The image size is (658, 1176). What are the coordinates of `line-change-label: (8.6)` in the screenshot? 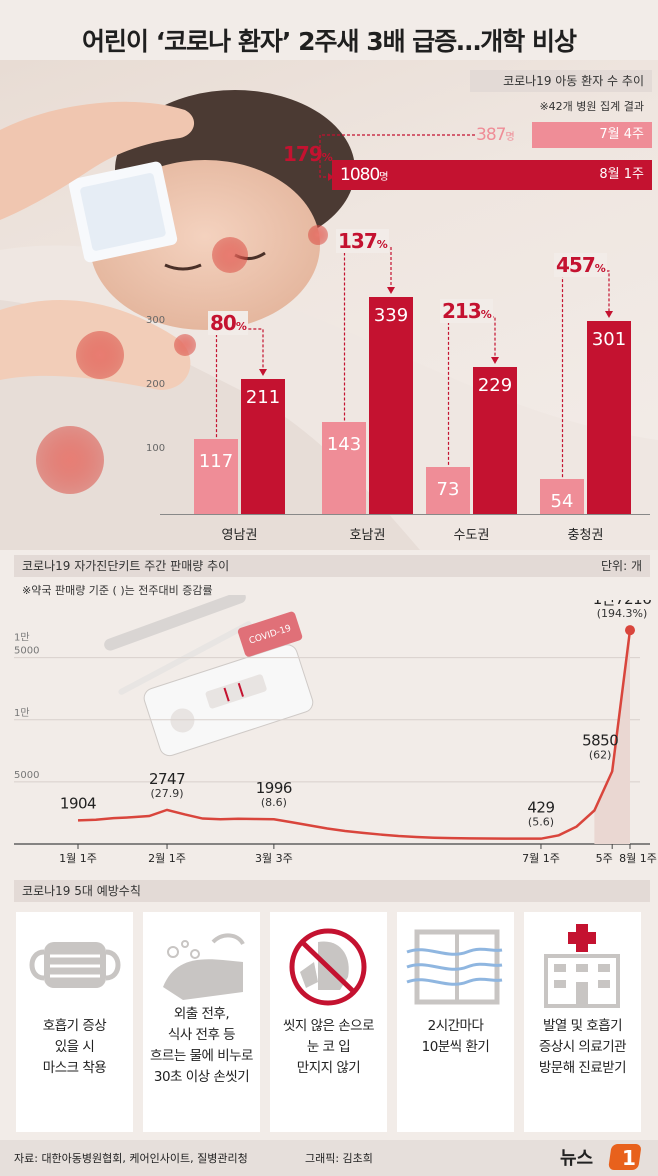 It's located at (274, 802).